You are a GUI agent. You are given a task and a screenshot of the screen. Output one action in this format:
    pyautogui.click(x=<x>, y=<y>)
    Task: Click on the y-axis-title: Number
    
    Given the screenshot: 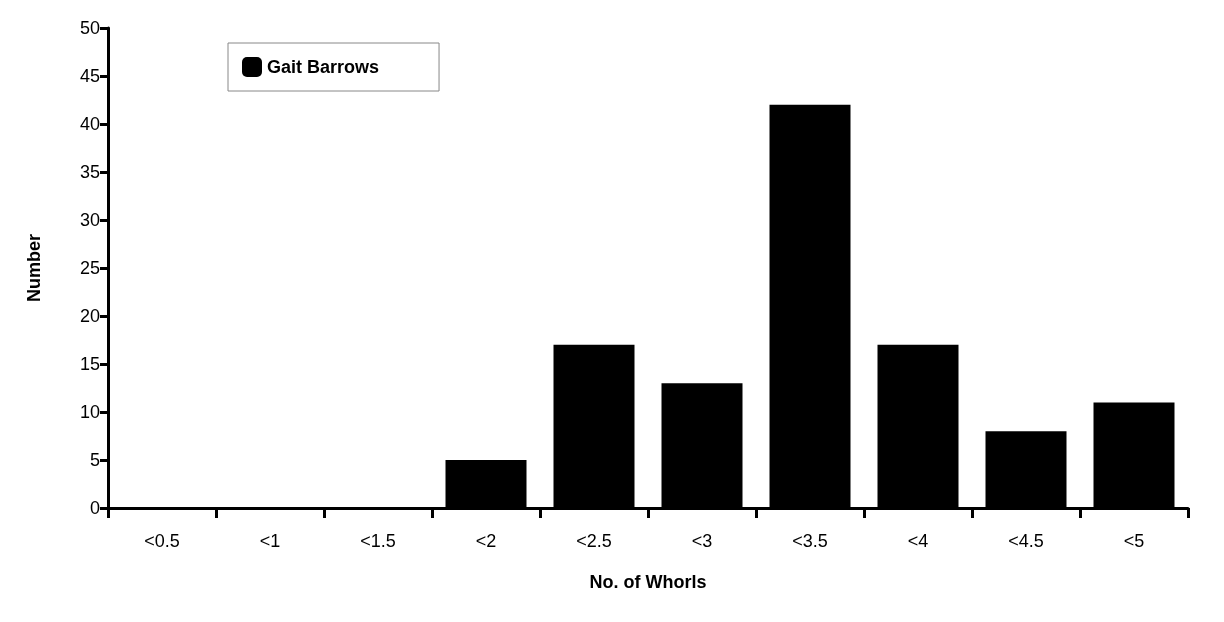 What is the action you would take?
    pyautogui.click(x=34, y=268)
    